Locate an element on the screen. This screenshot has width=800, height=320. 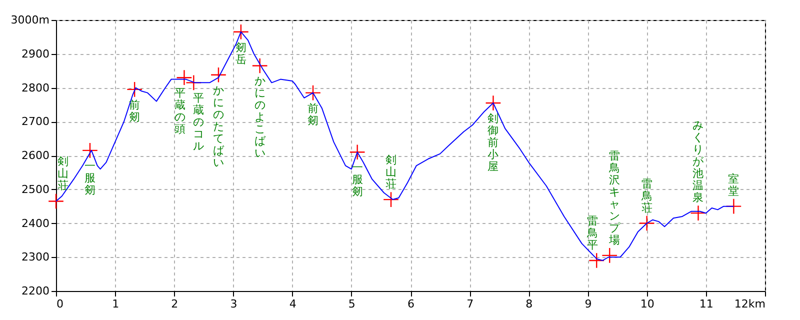
x-tick-label: 12km is located at coordinates (750, 304).